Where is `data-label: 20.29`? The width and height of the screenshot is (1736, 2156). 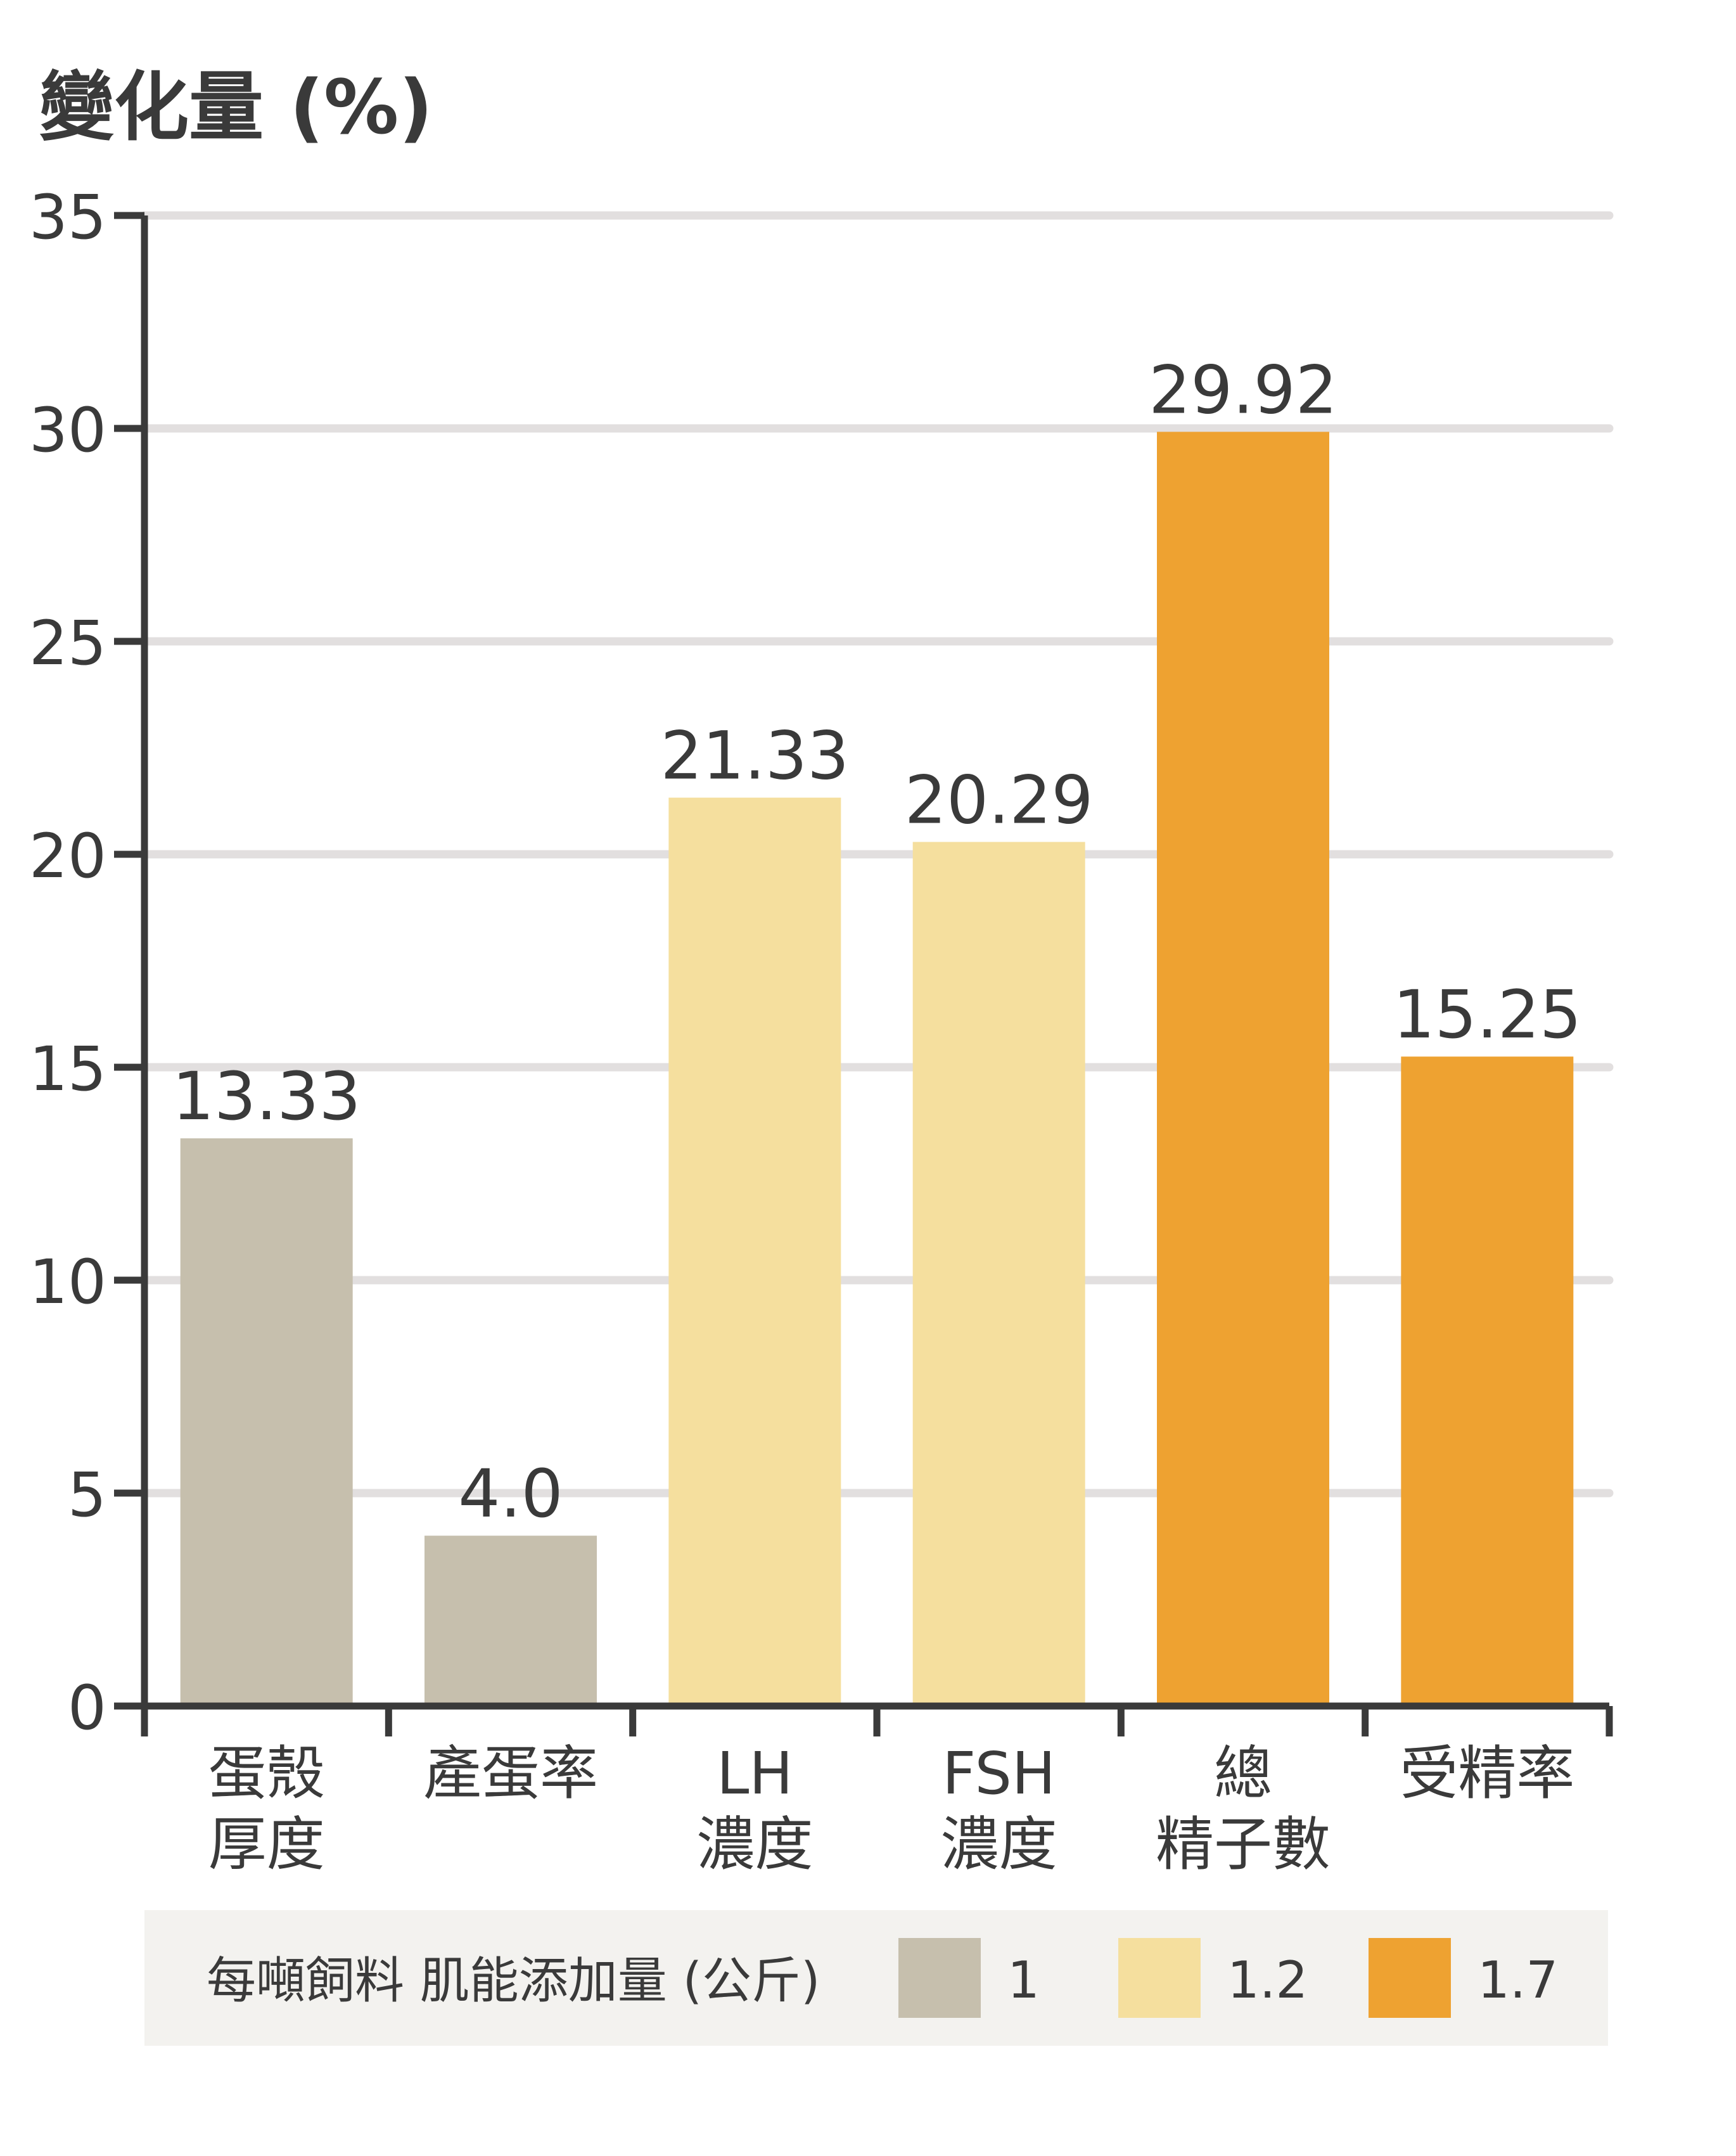
data-label: 20.29 is located at coordinates (999, 800).